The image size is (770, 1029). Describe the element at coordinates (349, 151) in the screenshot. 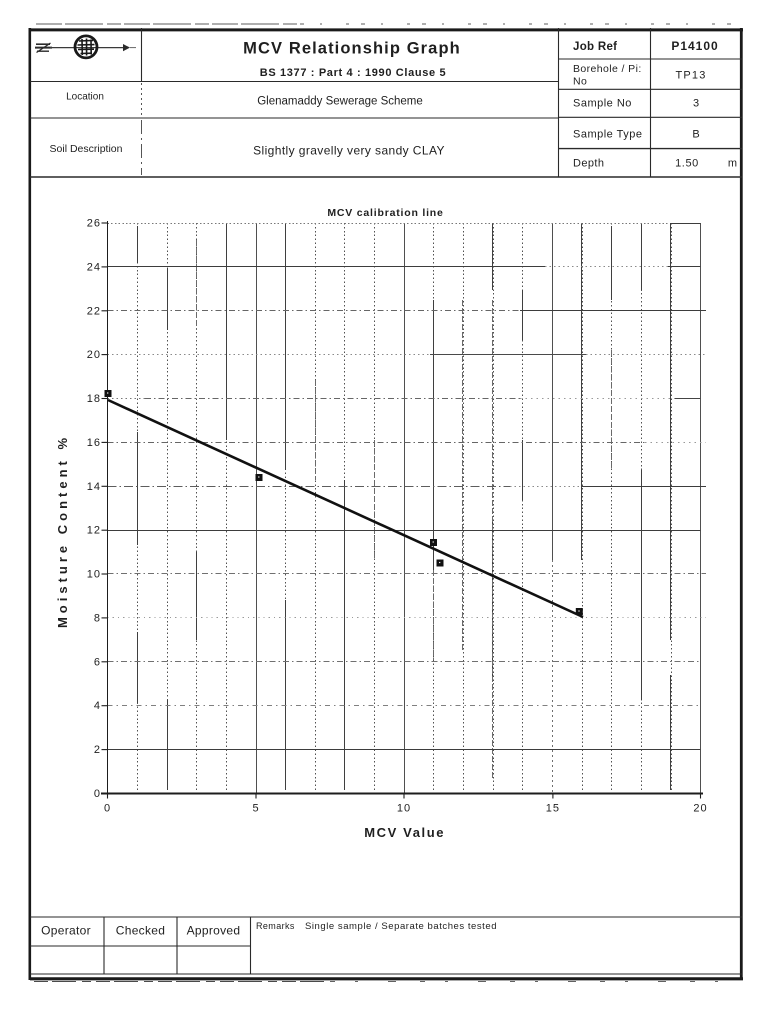

I see `svg-text:Slightly gravelly very sandy C: Slightly gravelly very sandy CLAY` at that location.